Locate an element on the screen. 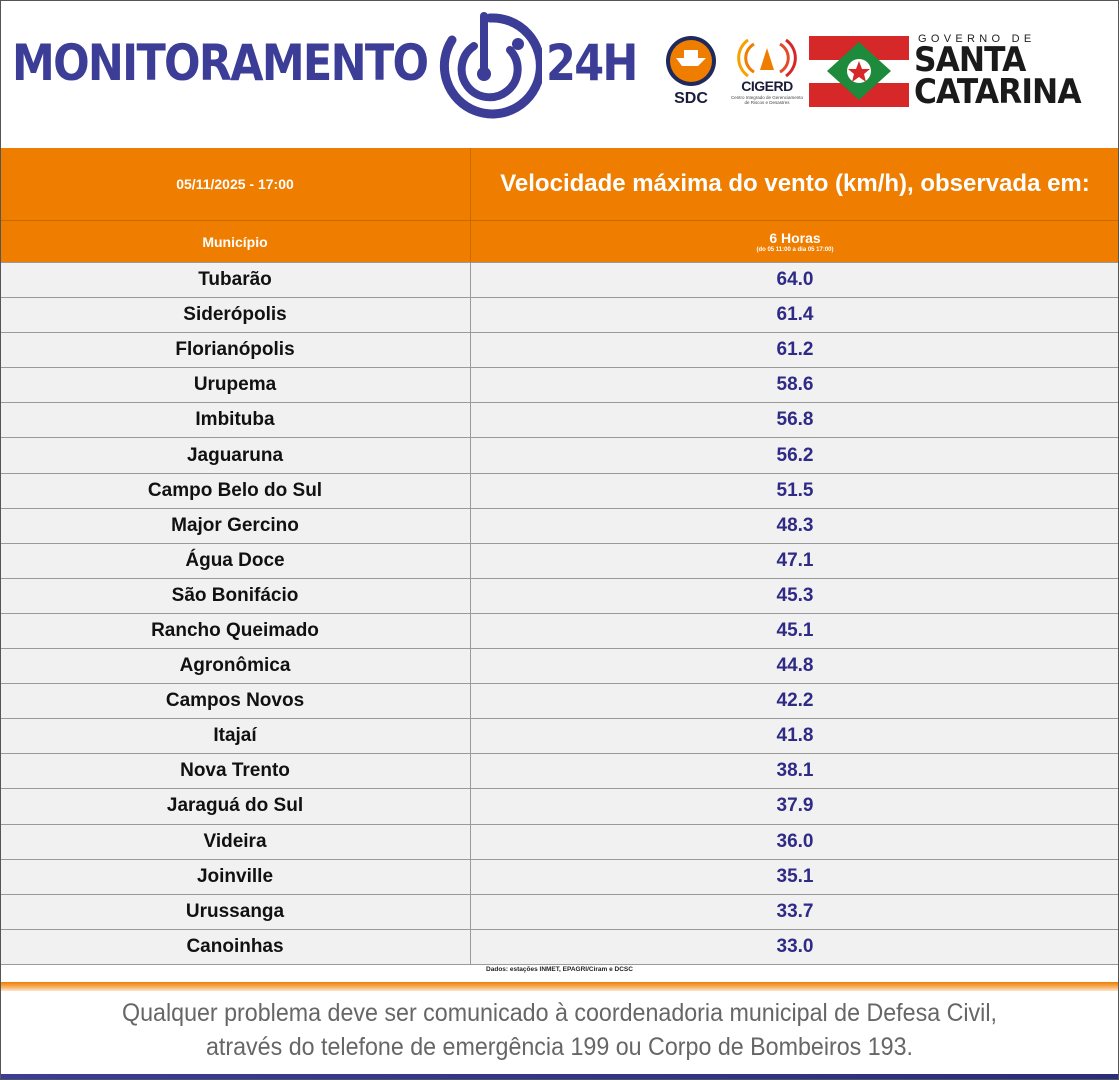 The width and height of the screenshot is (1119, 1080). wind-speed-cell: 45.1 is located at coordinates (795, 630).